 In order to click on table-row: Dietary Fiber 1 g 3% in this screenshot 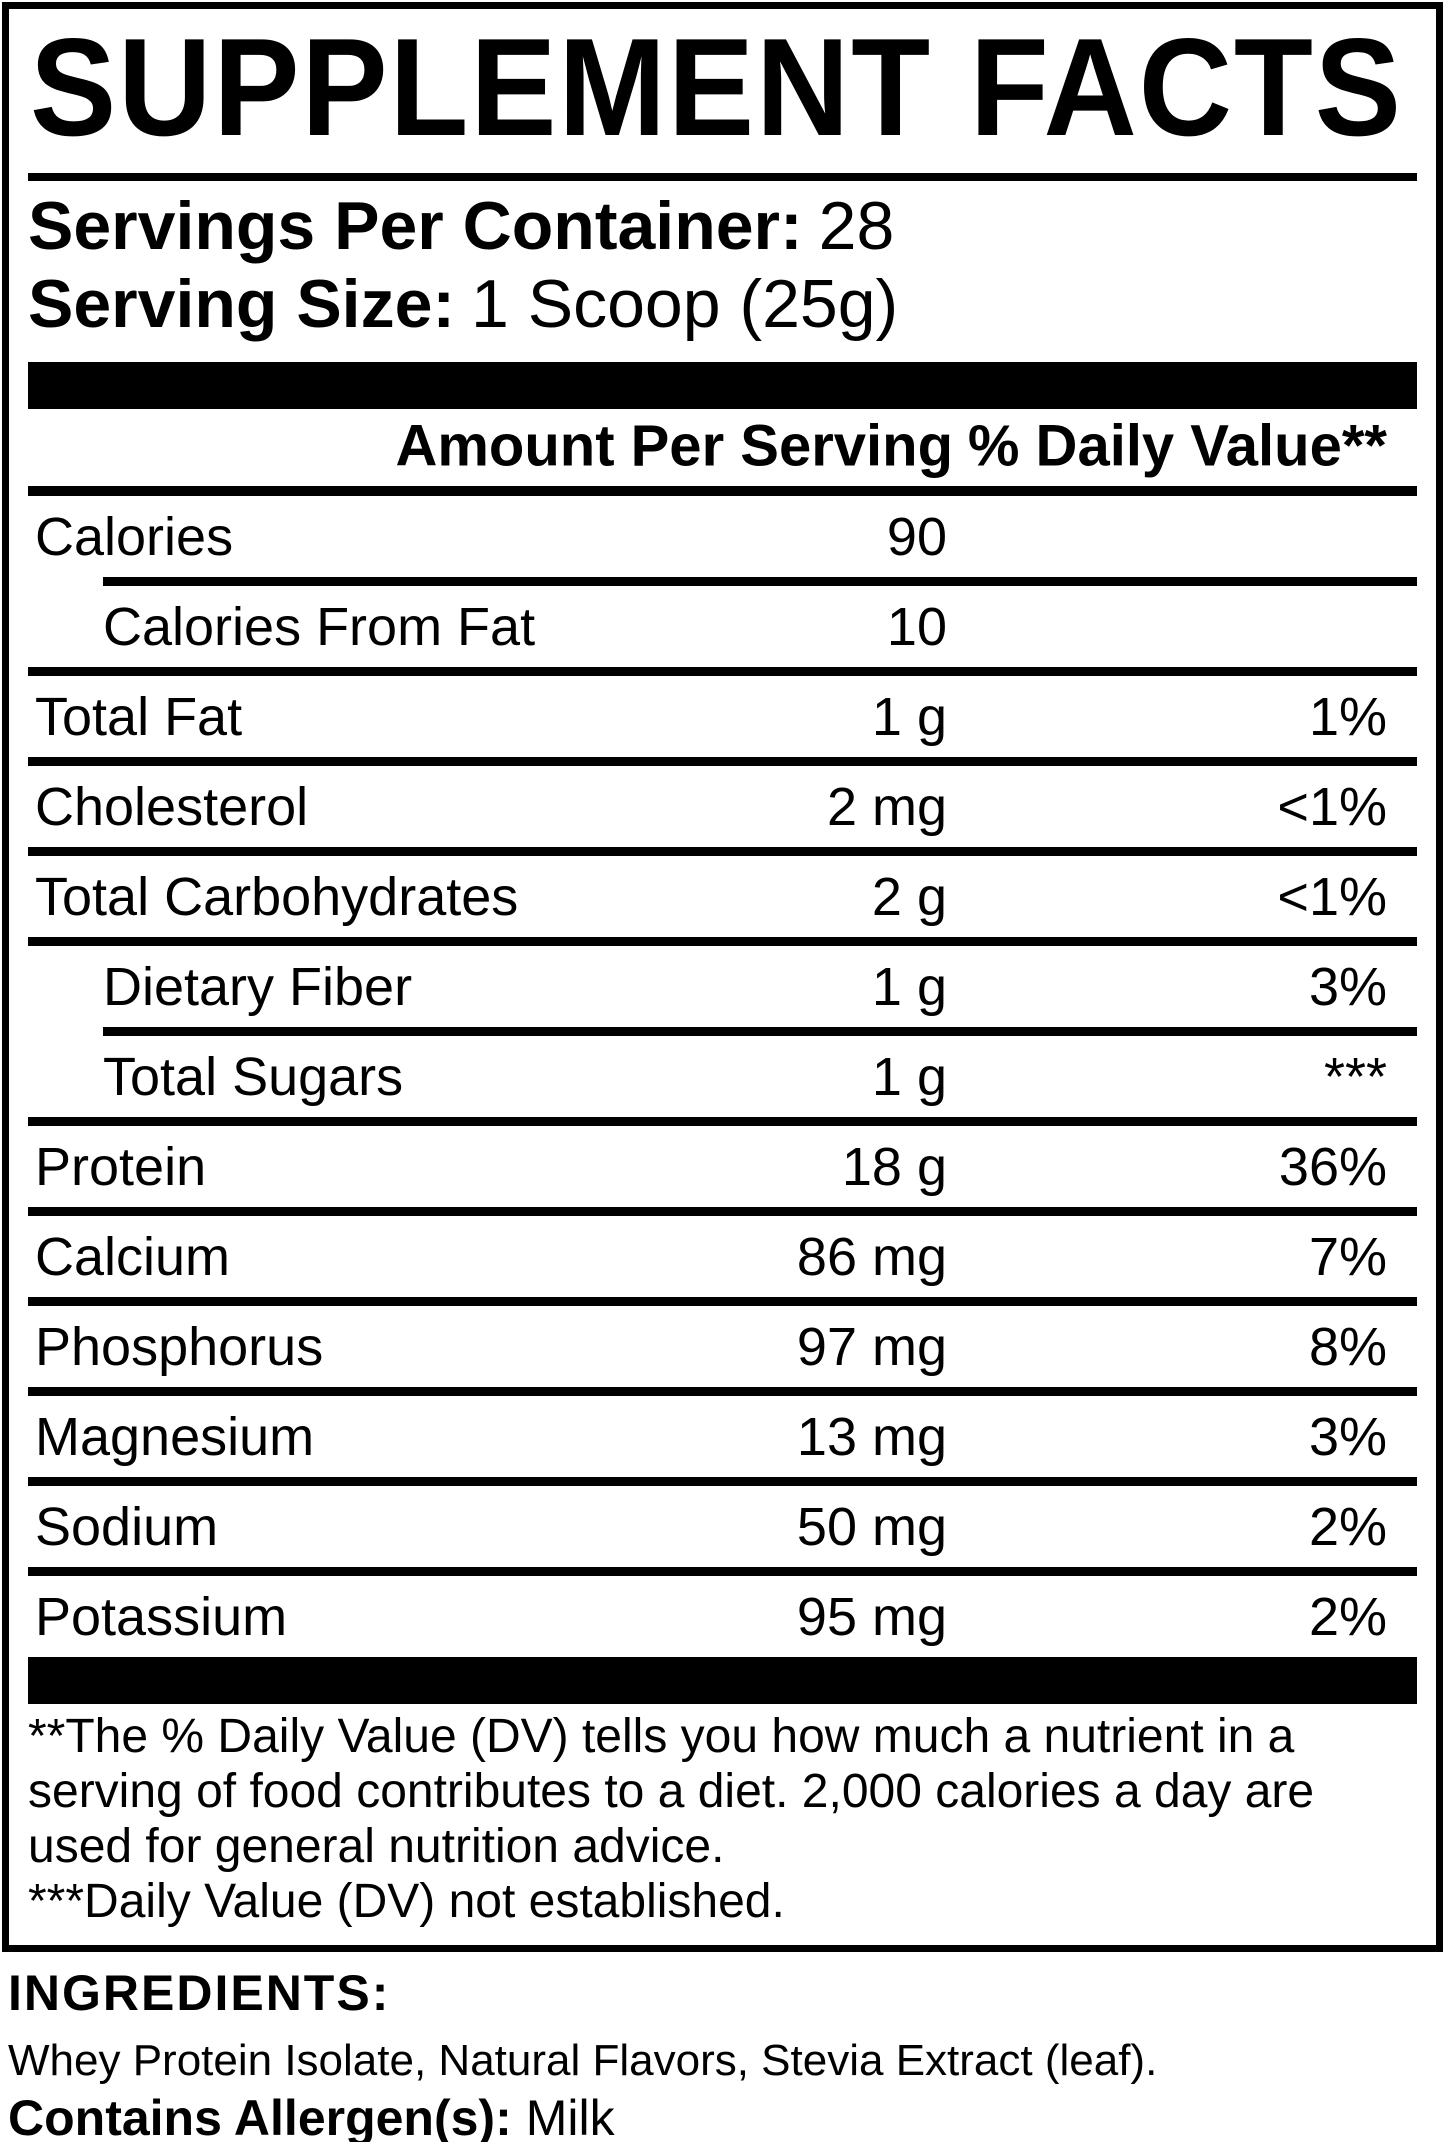, I will do `click(722, 986)`.